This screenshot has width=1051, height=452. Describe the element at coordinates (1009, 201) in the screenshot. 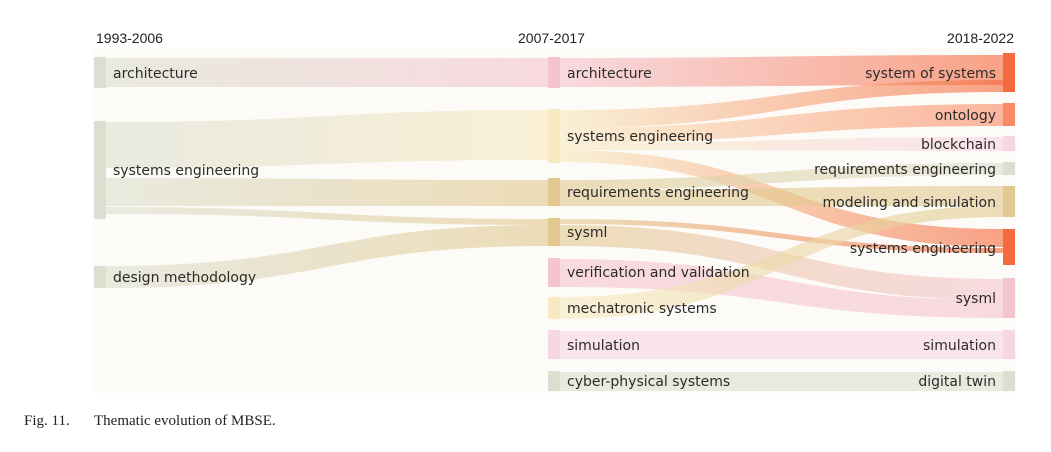

I see `node-c_ms` at that location.